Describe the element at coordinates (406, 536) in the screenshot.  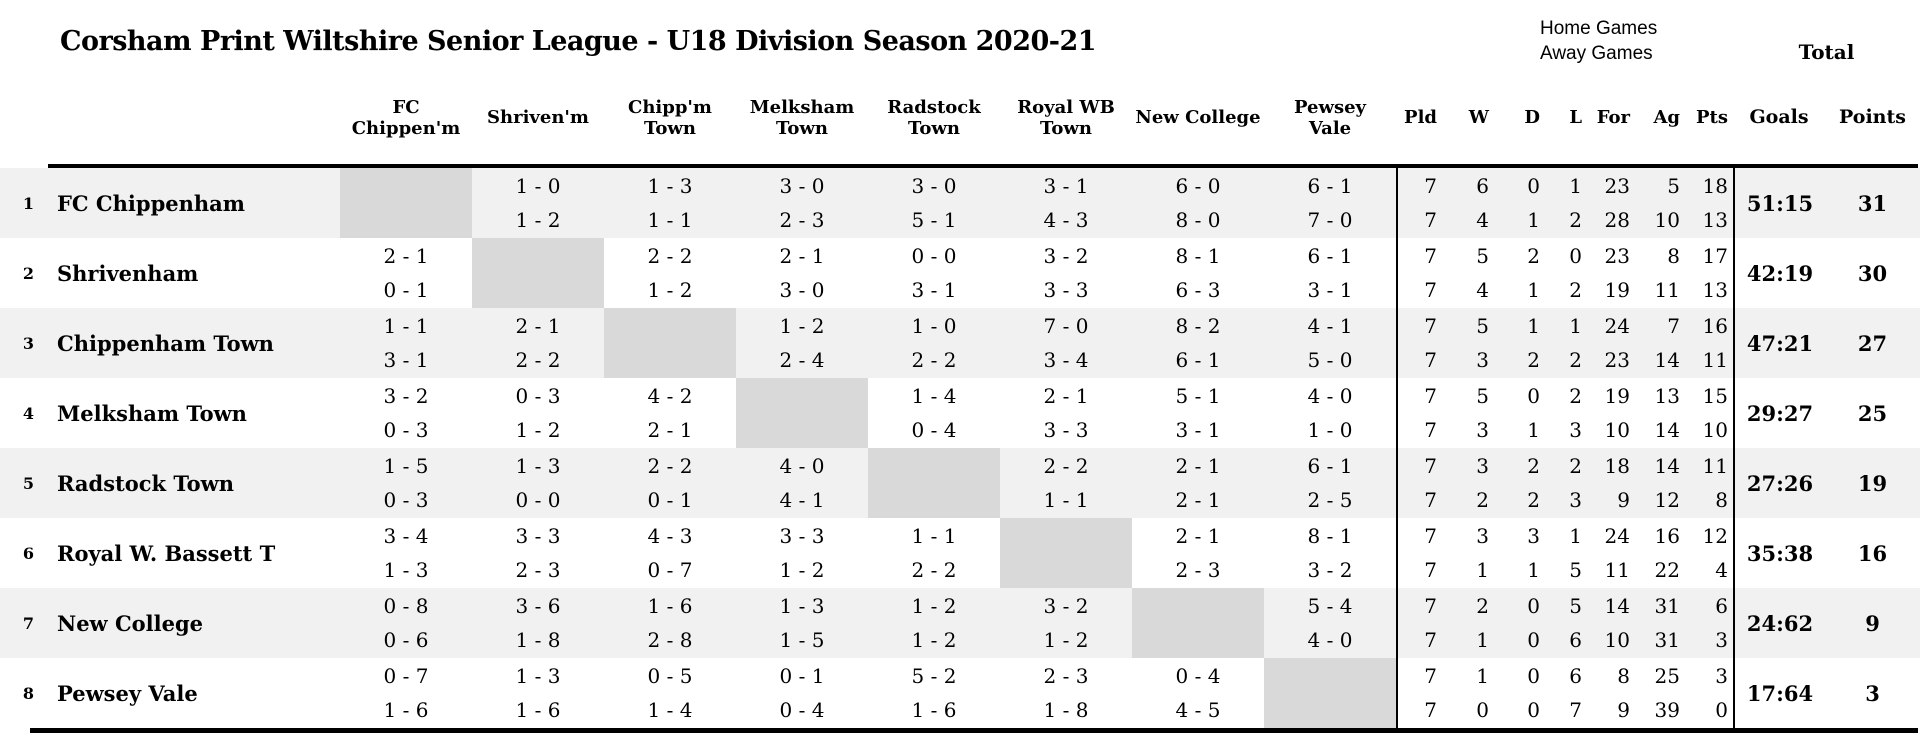
I see `home-score: 3 - 4` at that location.